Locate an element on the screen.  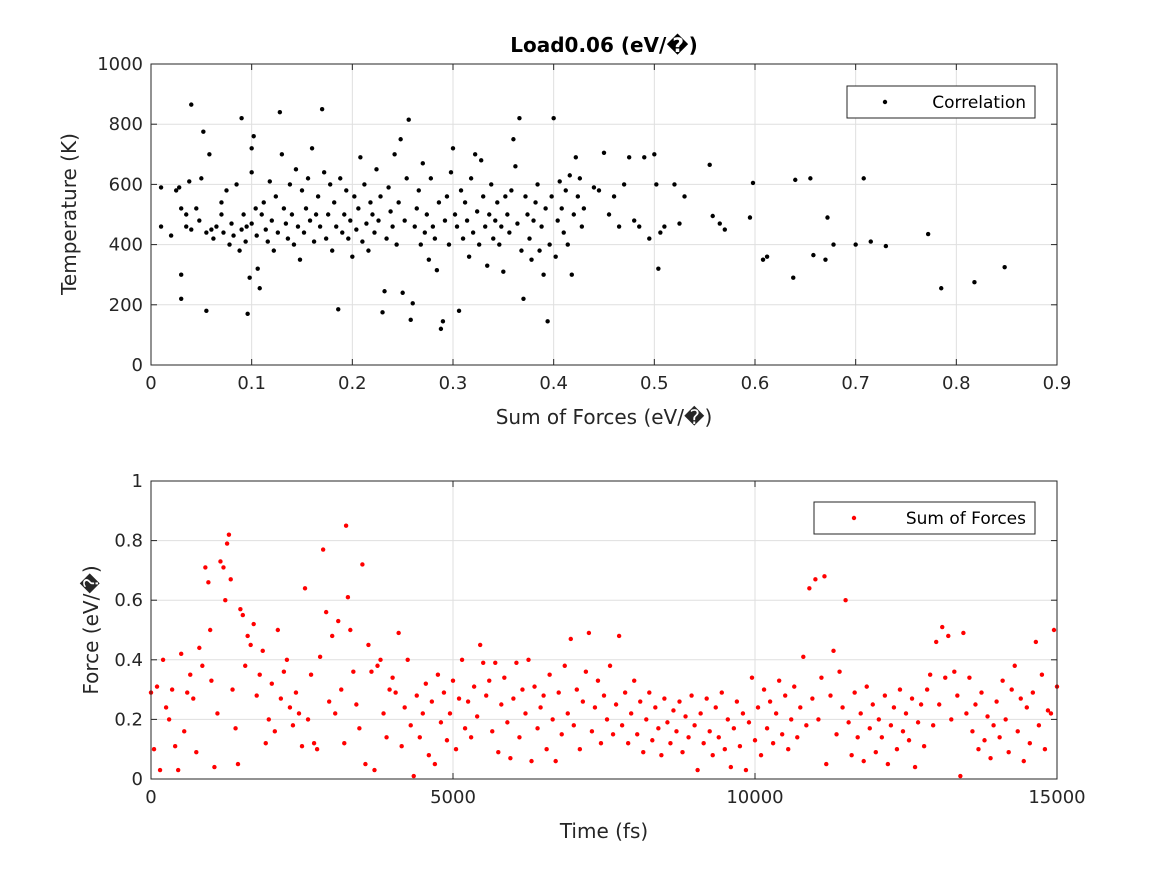
x-tick-label: 0.3 is located at coordinates (453, 383).